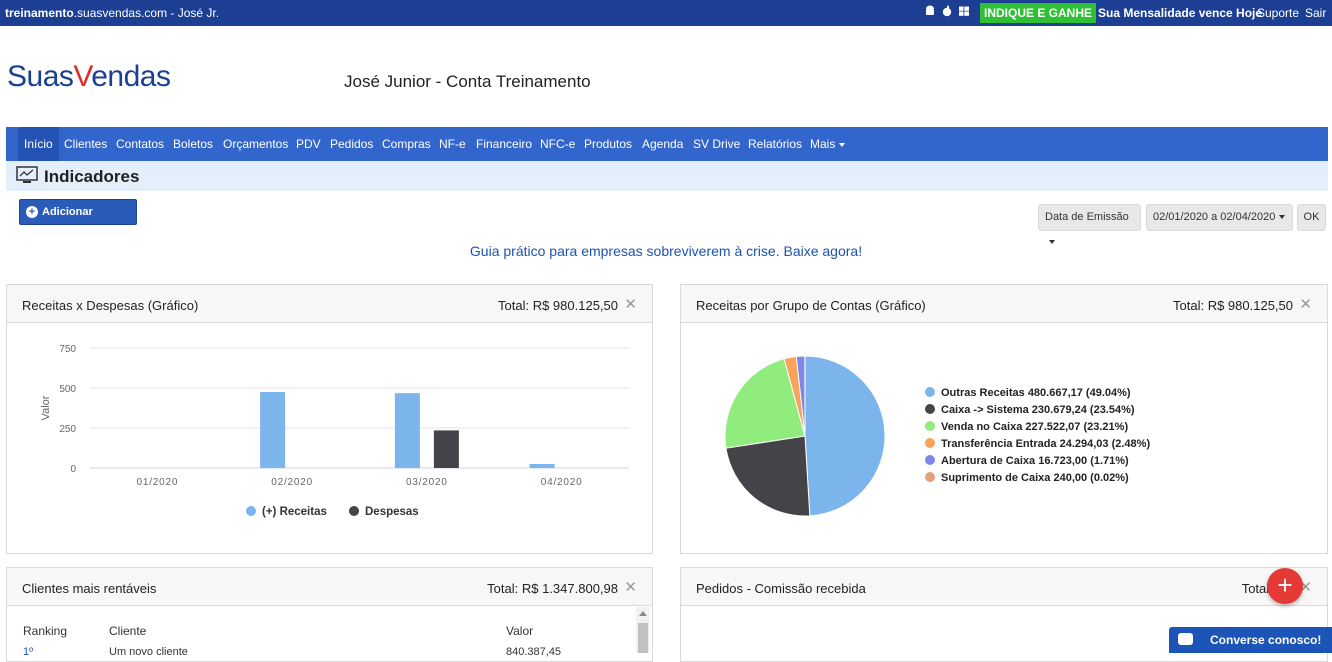 This screenshot has height=662, width=1332. Describe the element at coordinates (67, 224) in the screenshot. I see `add-resumo-label: Adicionar Resumo` at that location.